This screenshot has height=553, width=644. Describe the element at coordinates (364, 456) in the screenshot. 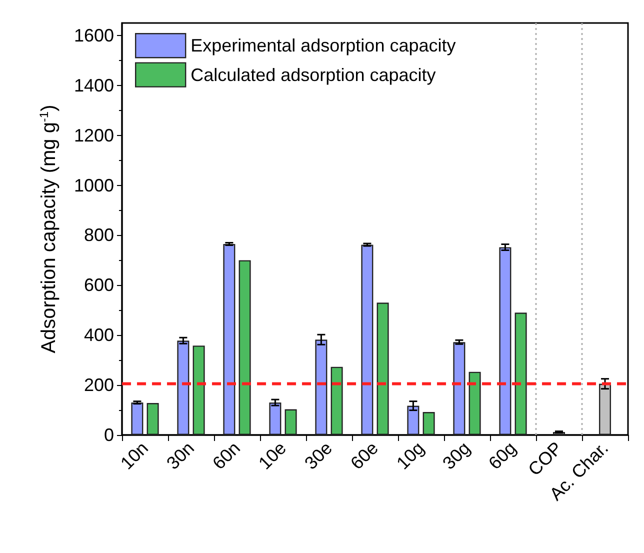

I see `x-tick-label: 60e` at that location.